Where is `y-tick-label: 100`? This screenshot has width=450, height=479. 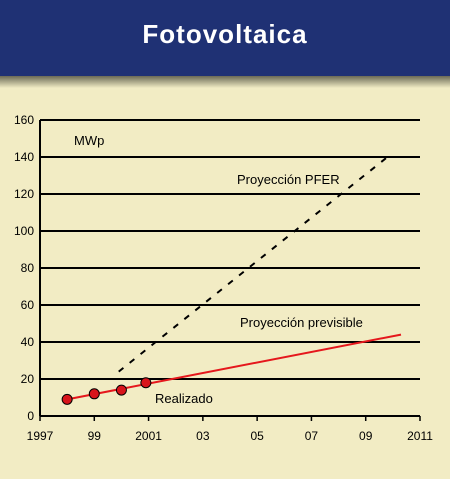 y-tick-label: 100 is located at coordinates (24, 231).